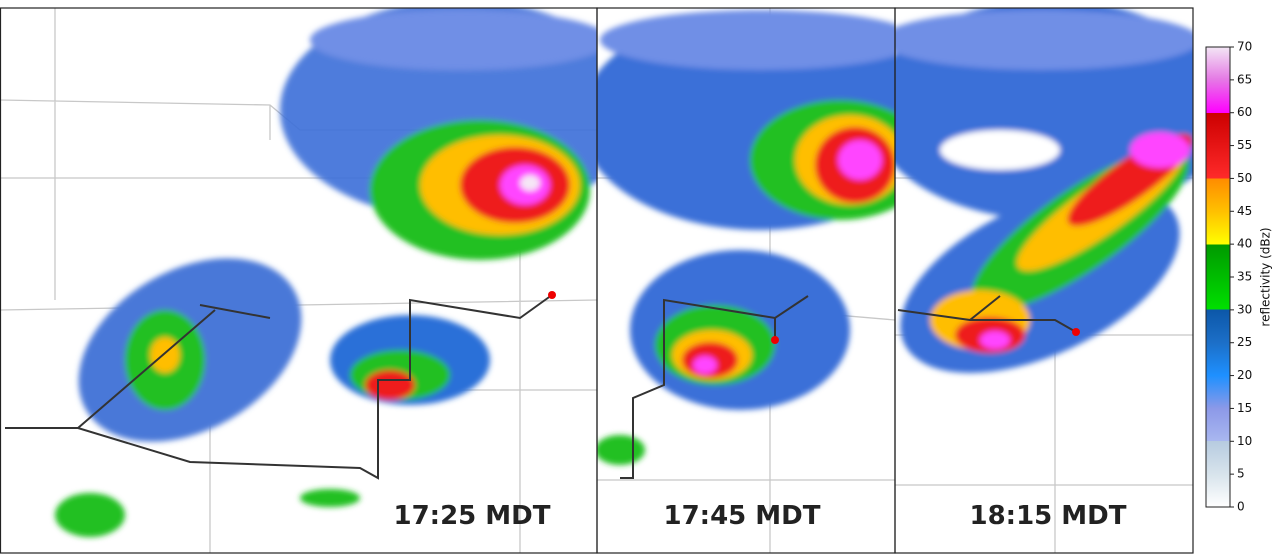  Describe the element at coordinates (1244, 211) in the screenshot. I see `colorbar-tick-label: 45` at that location.